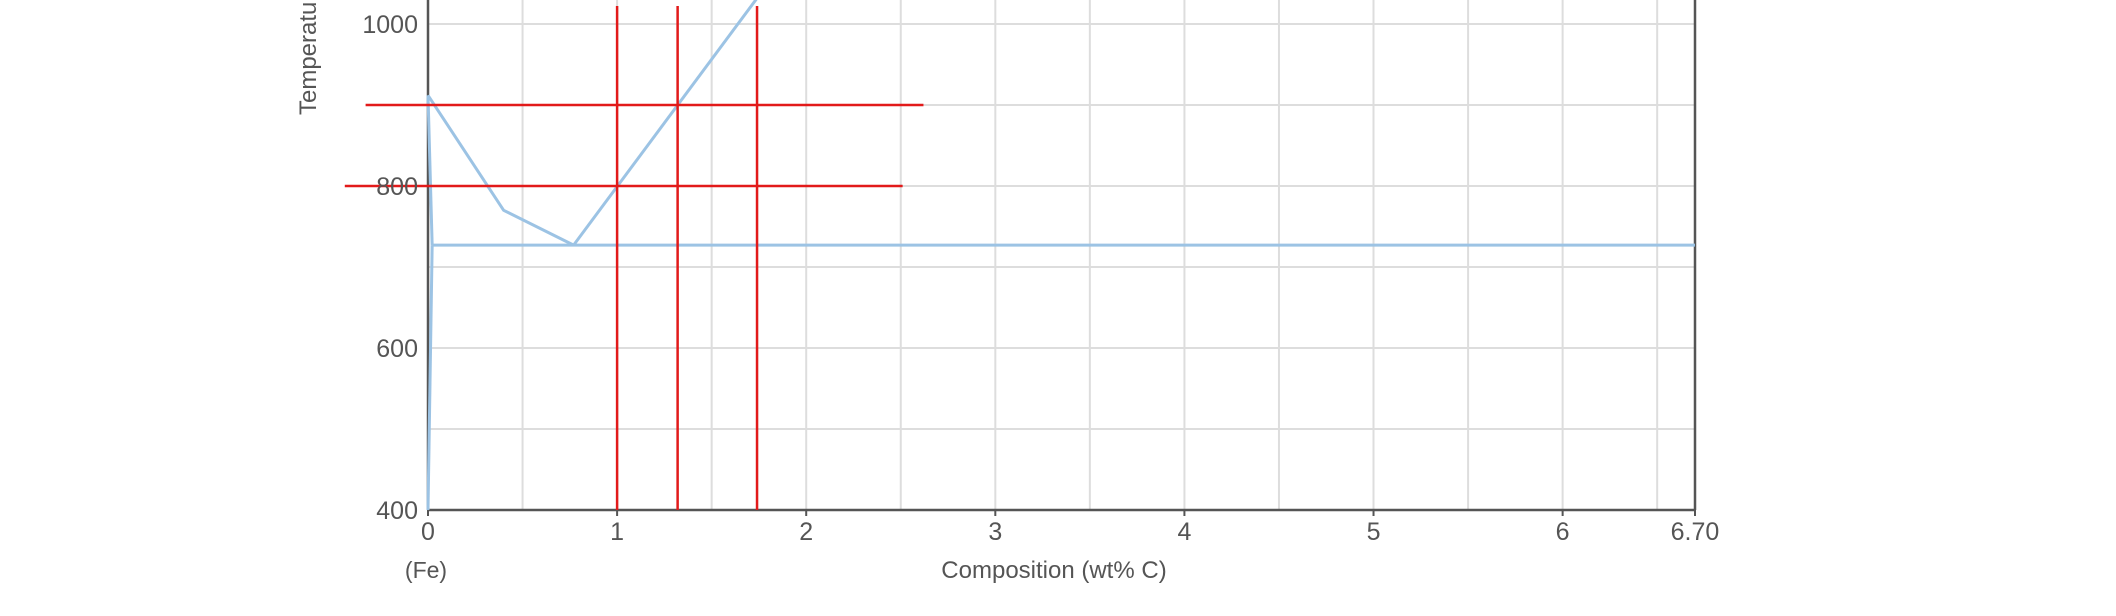 The height and width of the screenshot is (616, 2116). Describe the element at coordinates (308, 57) in the screenshot. I see `y-axis-title: Temperature` at that location.